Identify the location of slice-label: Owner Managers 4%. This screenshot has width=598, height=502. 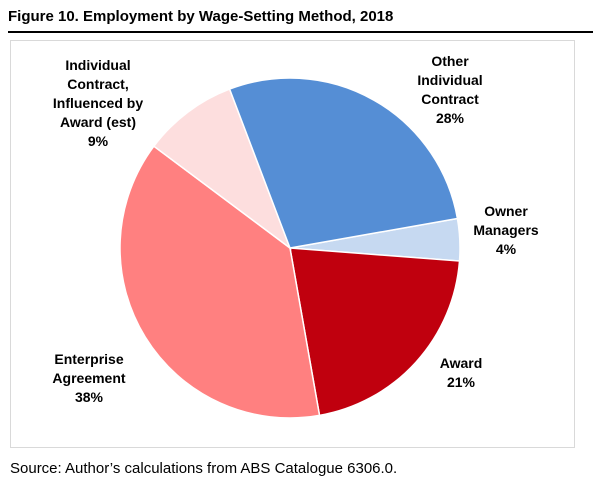
(505, 230).